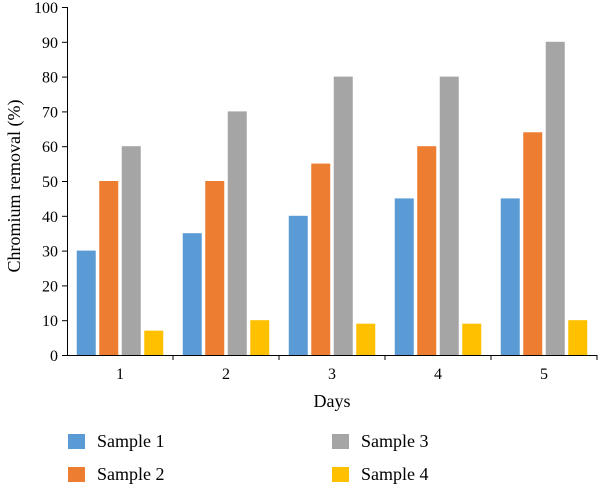 This screenshot has height=485, width=600. What do you see at coordinates (50, 217) in the screenshot?
I see `y-tick-label: 40` at bounding box center [50, 217].